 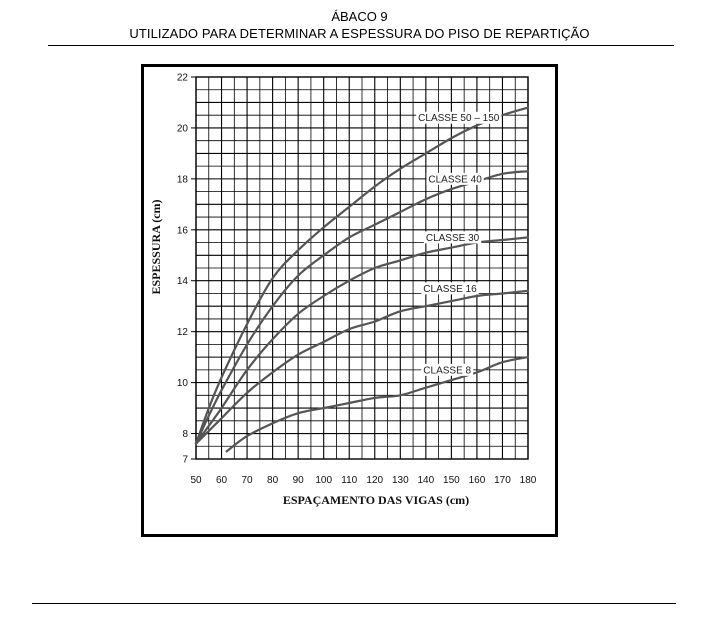 I want to click on x-tick-label: 170, so click(x=502, y=480).